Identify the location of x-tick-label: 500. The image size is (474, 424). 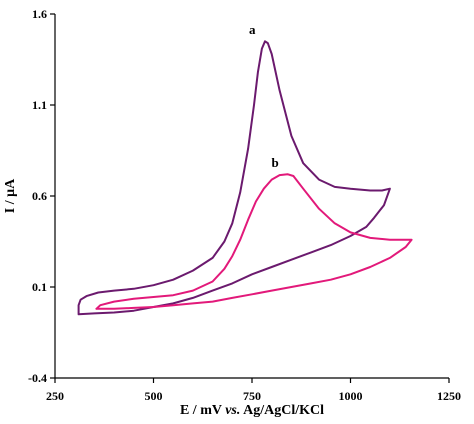
(154, 396).